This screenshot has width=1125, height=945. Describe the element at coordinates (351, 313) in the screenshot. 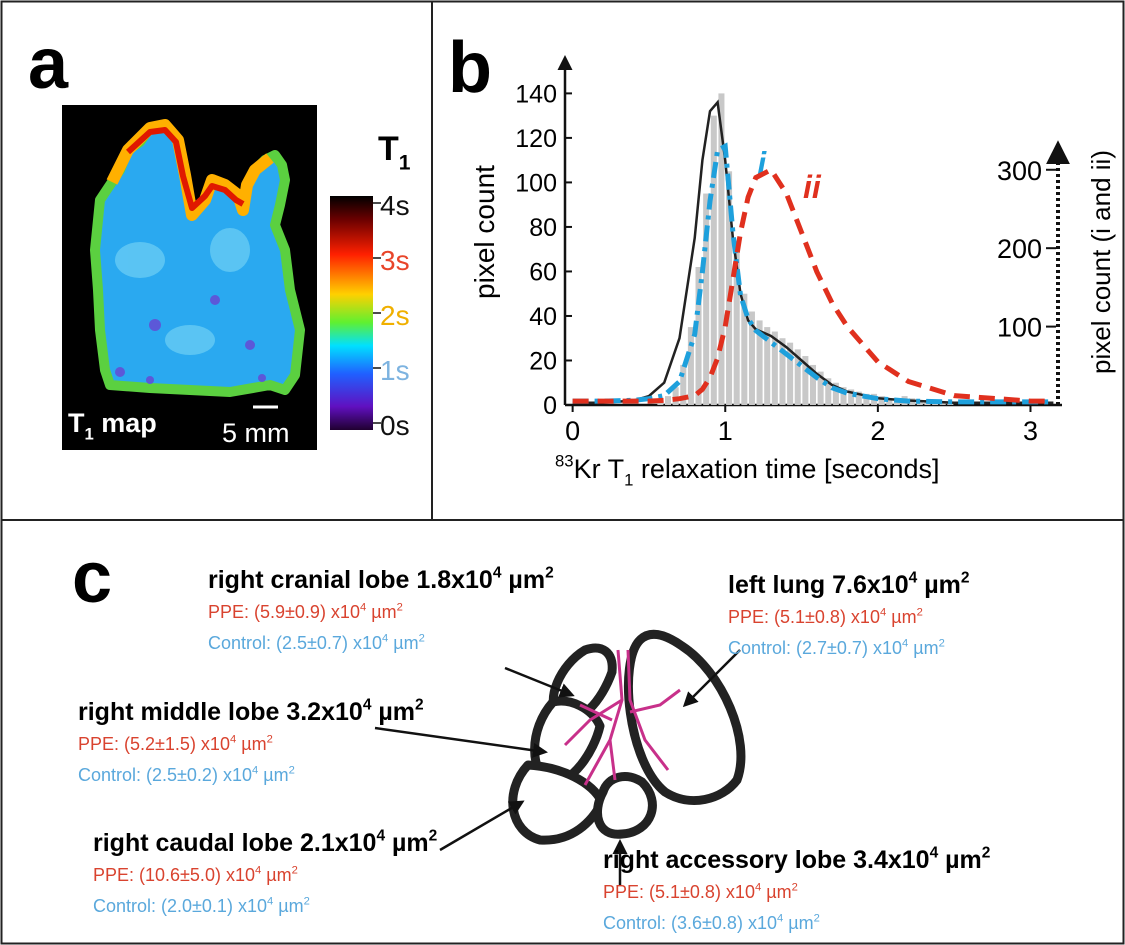

I see `colorbar` at that location.